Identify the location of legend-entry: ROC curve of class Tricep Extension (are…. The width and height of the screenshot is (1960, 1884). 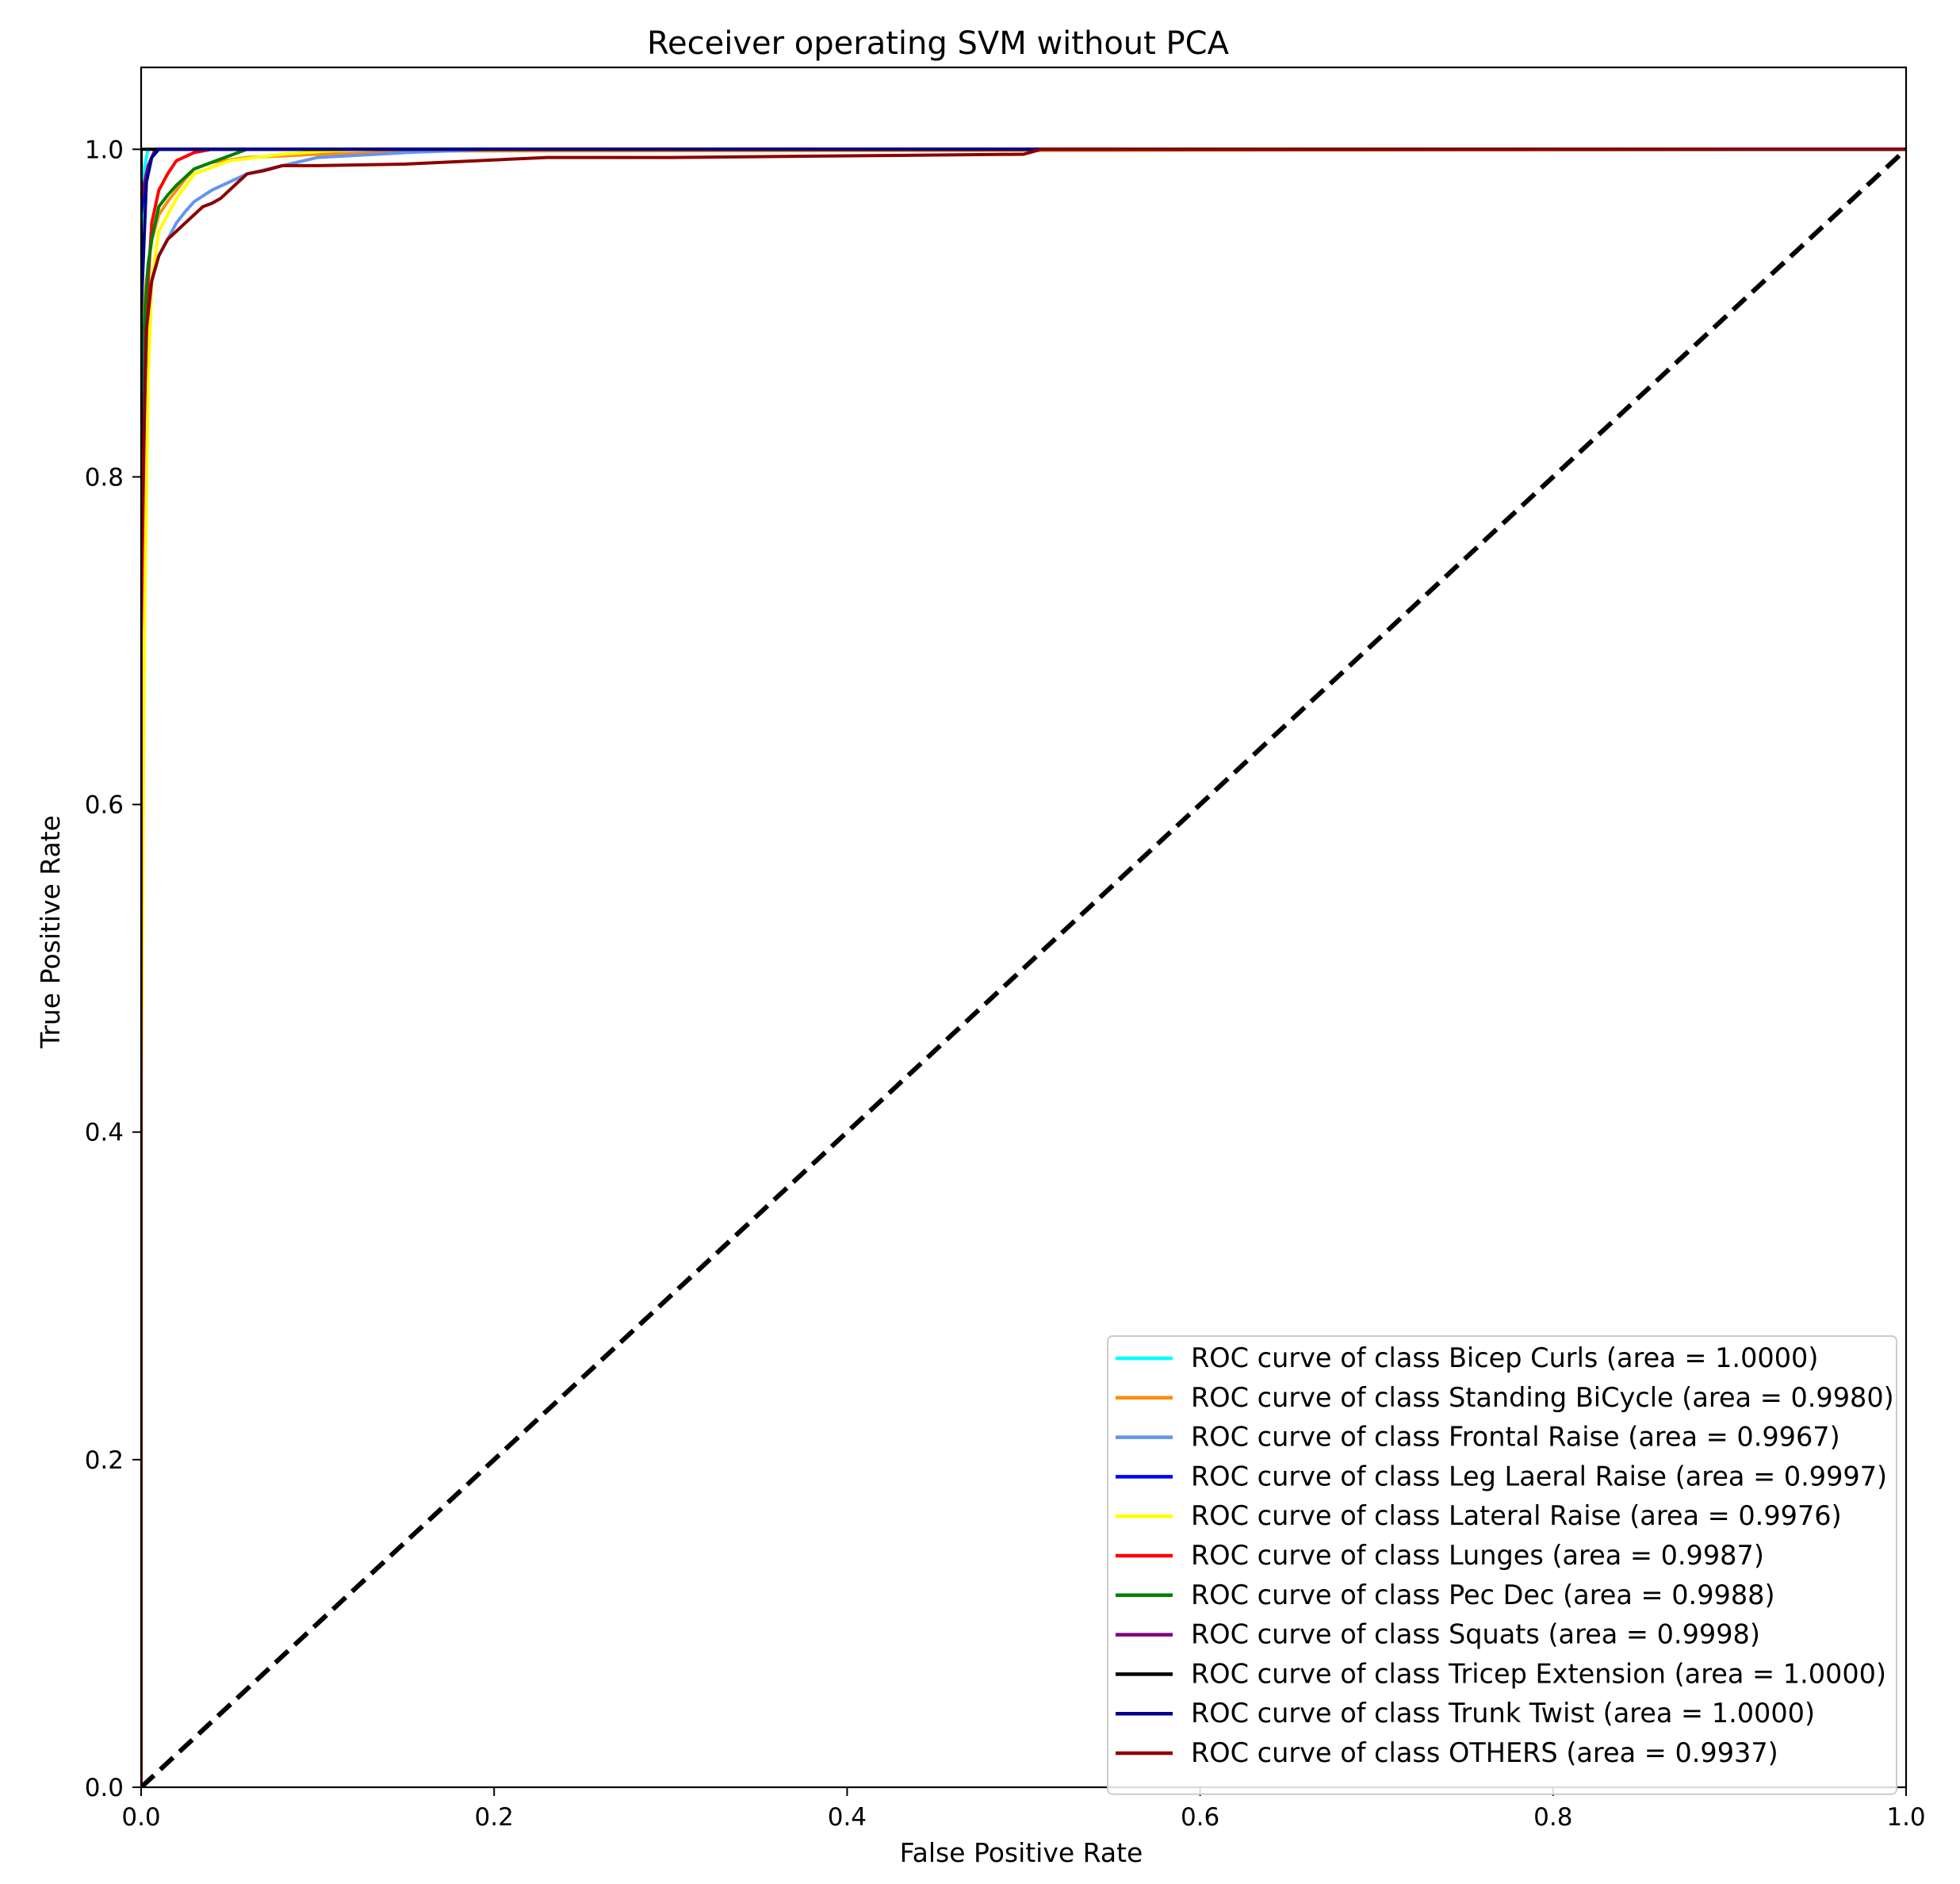
(1539, 1673).